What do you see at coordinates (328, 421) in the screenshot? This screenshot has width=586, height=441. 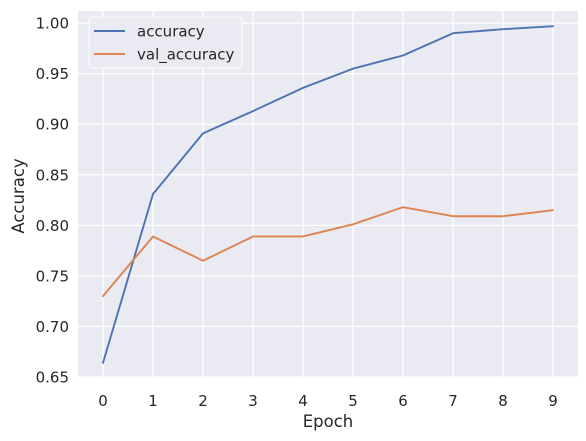 I see `x-axis-label: Epoch` at bounding box center [328, 421].